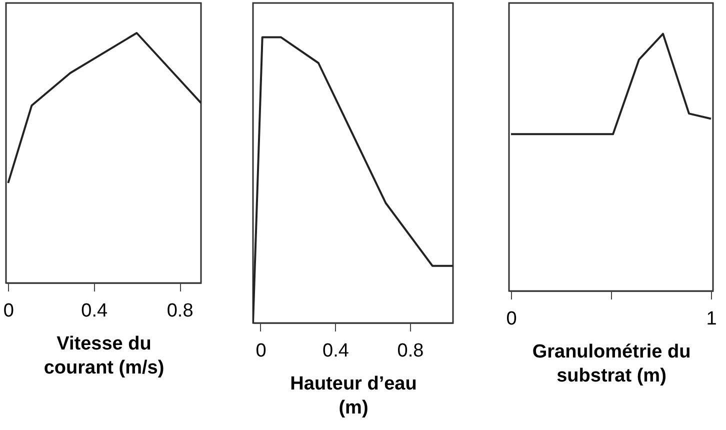 Image resolution: width=726 pixels, height=430 pixels. I want to click on x-axis-title: Hauteur d’eau (m), so click(353, 396).